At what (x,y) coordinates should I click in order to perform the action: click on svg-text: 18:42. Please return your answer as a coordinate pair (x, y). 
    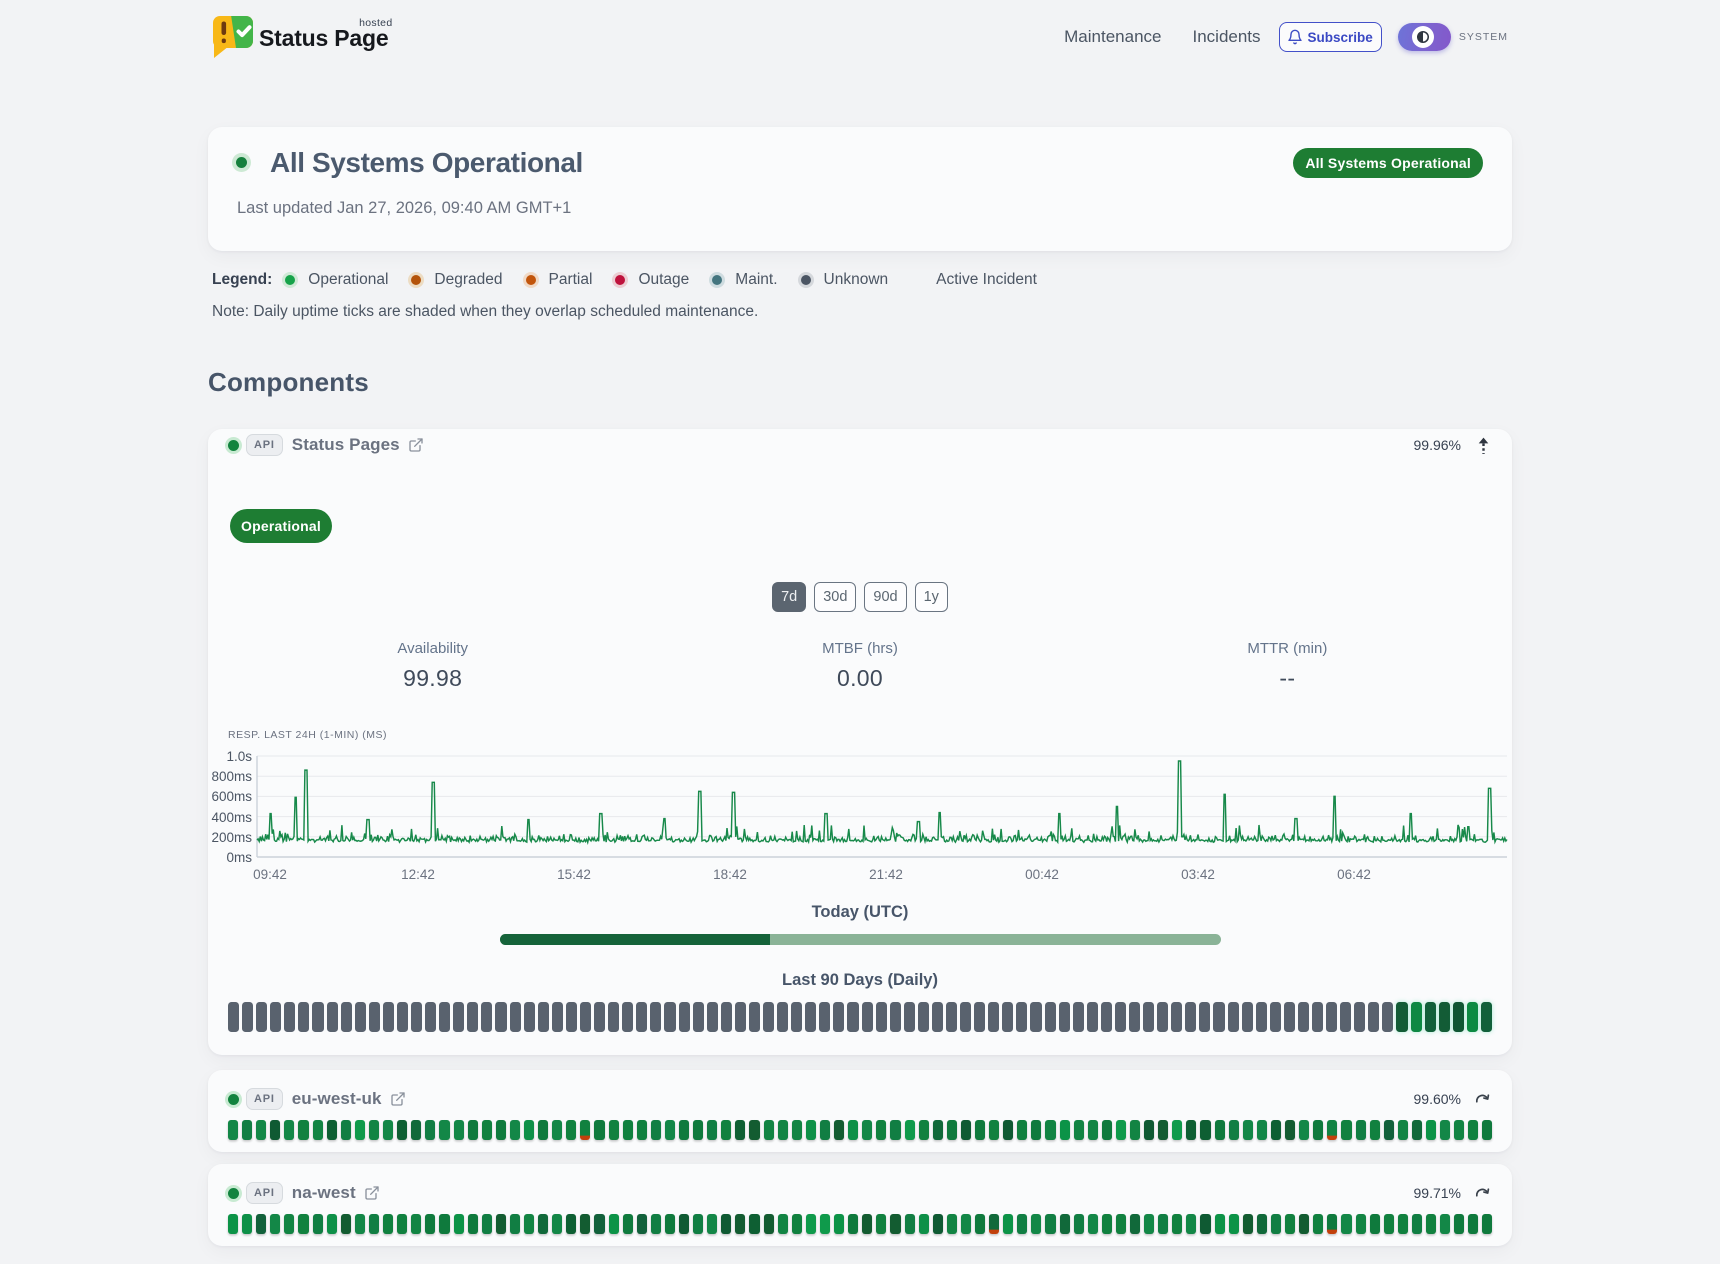
    Looking at the image, I should click on (730, 874).